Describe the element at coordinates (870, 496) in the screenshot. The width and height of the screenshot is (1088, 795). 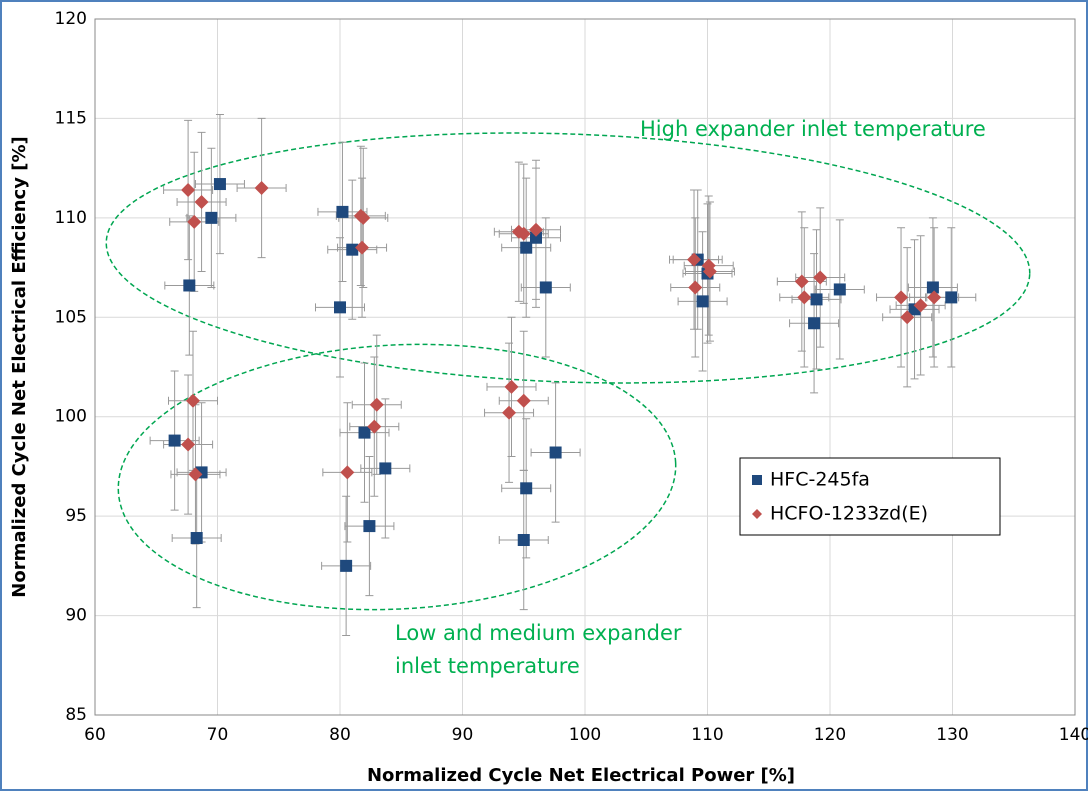
I see `legend` at that location.